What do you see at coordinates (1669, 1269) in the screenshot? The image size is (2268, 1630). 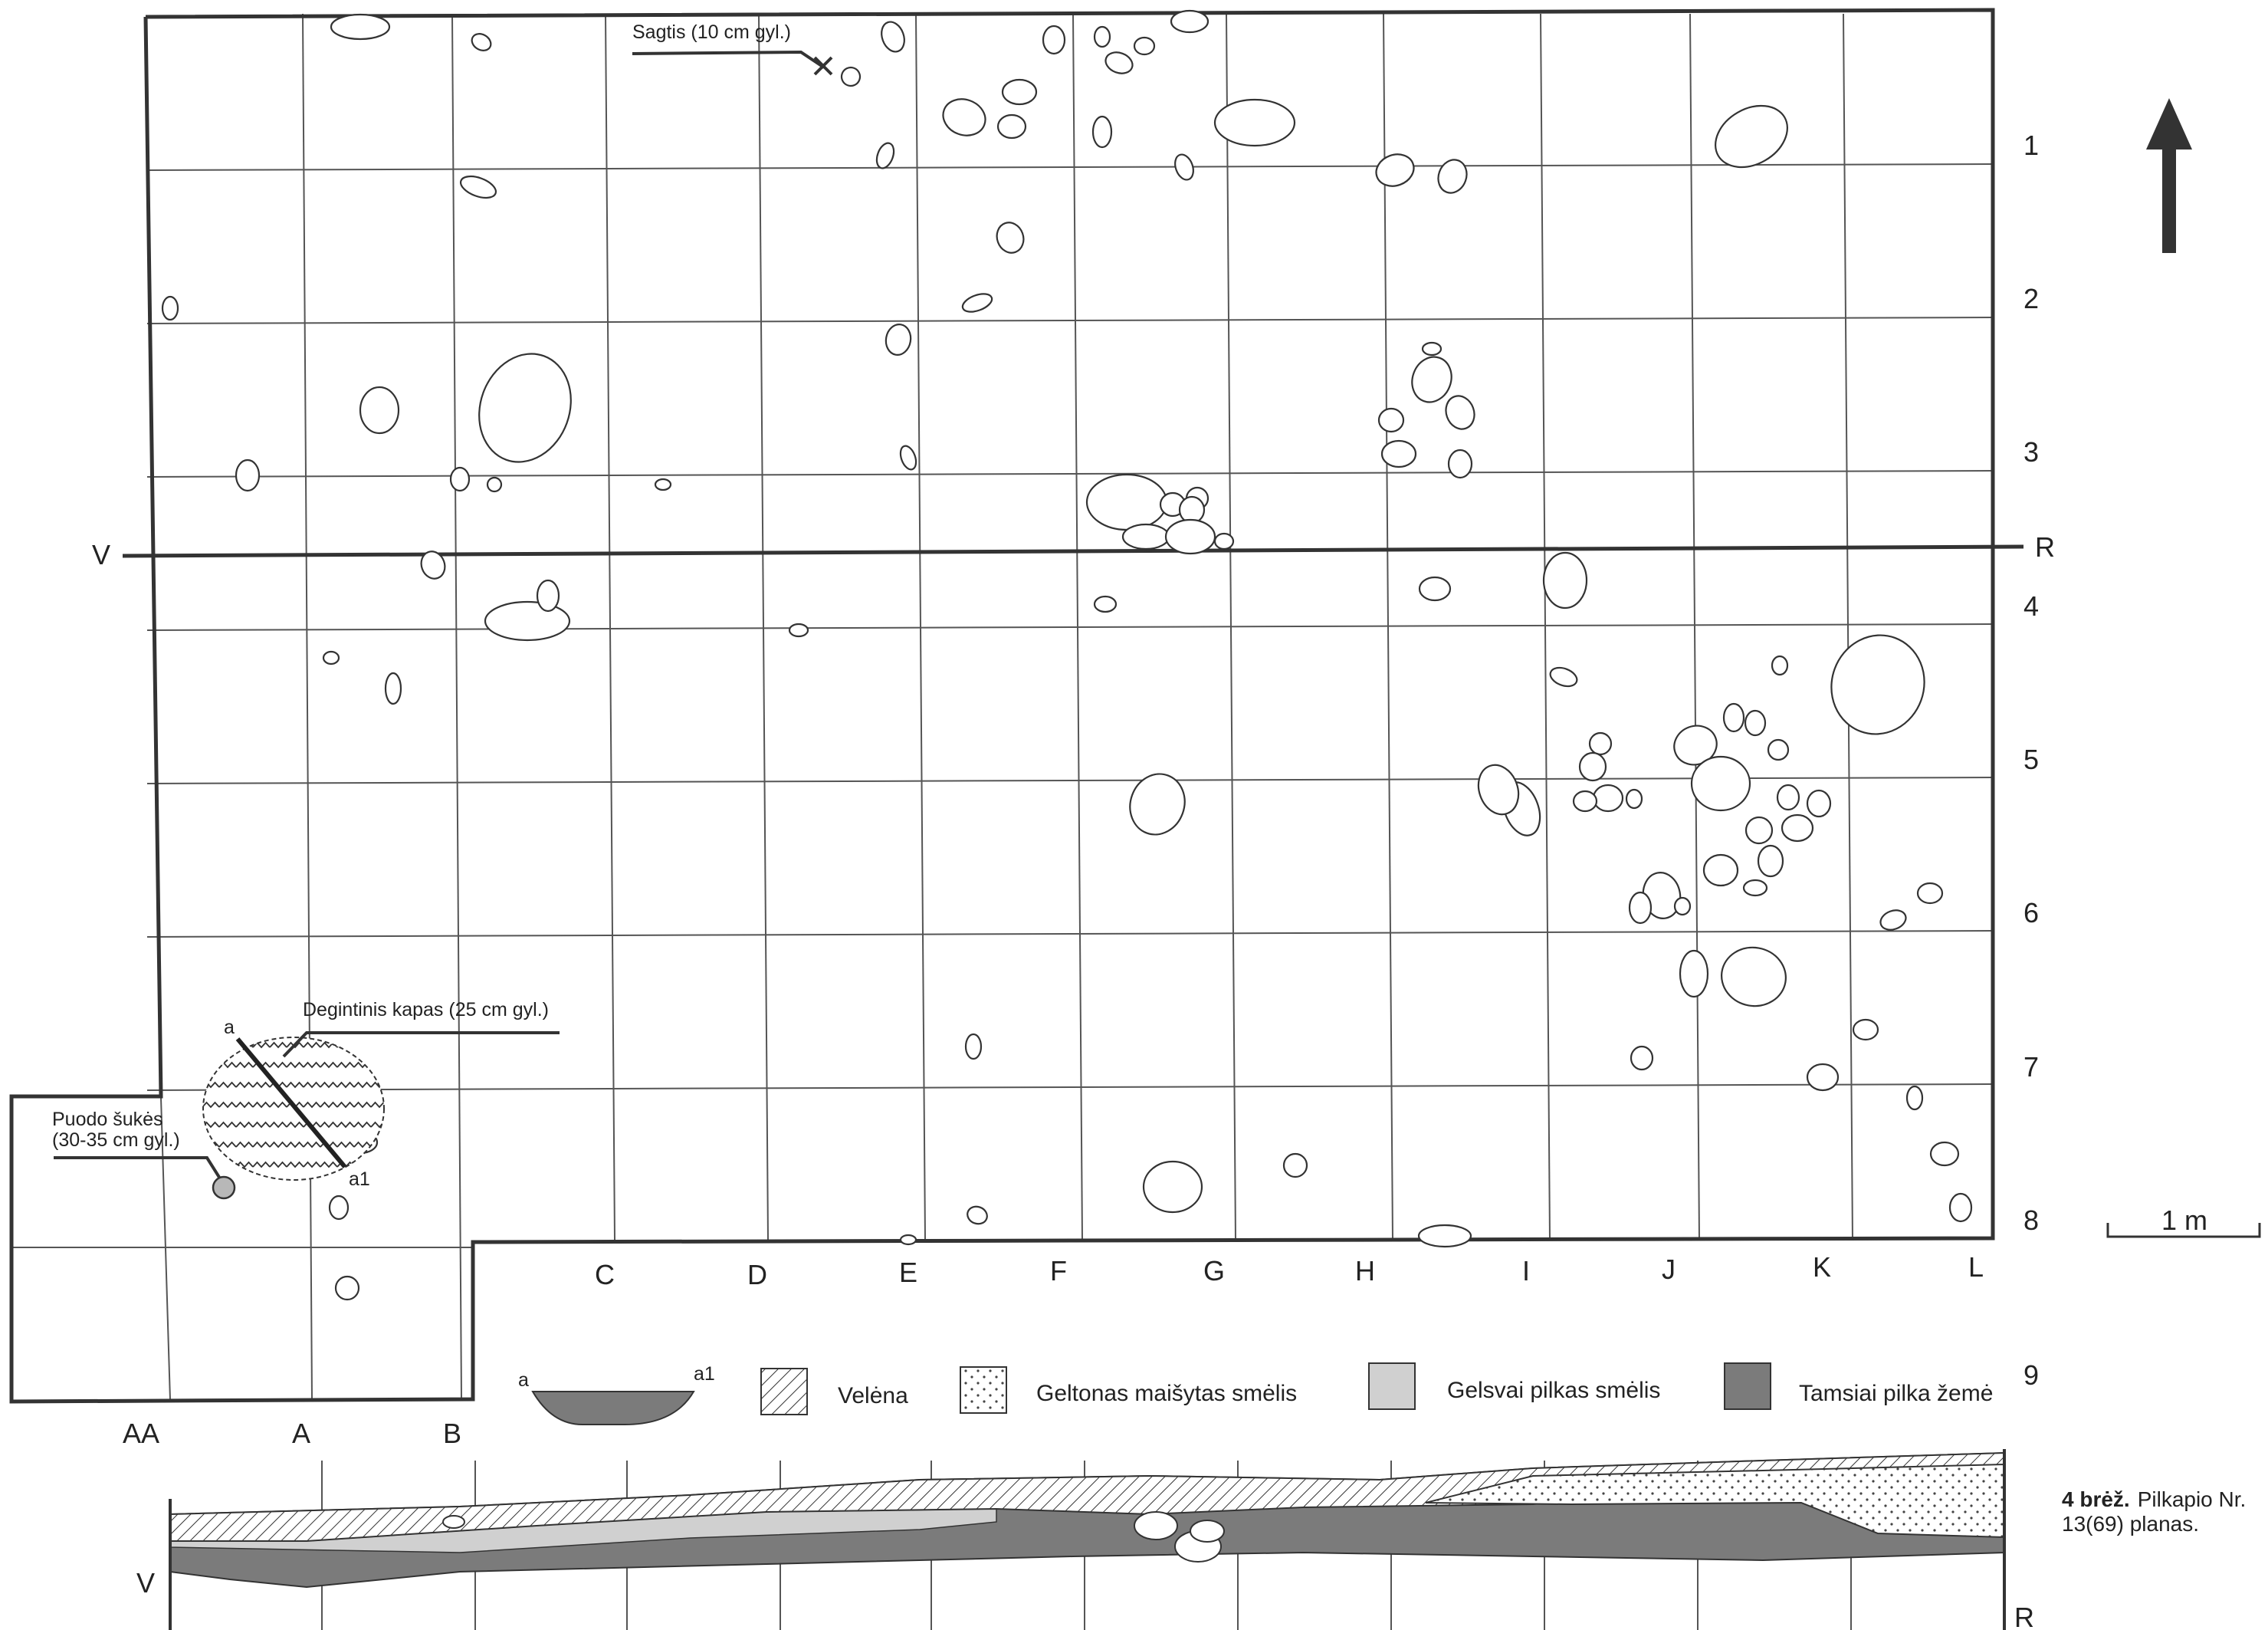 I see `column-label-j: J` at bounding box center [1669, 1269].